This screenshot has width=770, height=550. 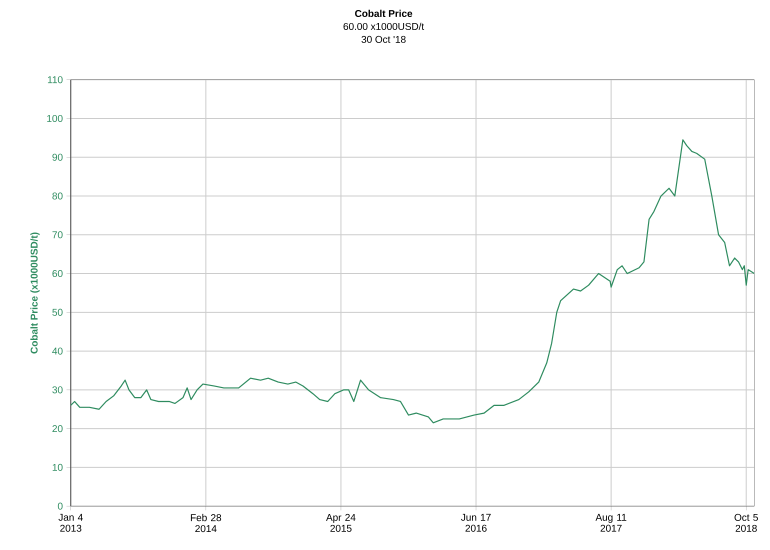 What do you see at coordinates (476, 523) in the screenshot?
I see `x-tick-label: Jun 17 2016` at bounding box center [476, 523].